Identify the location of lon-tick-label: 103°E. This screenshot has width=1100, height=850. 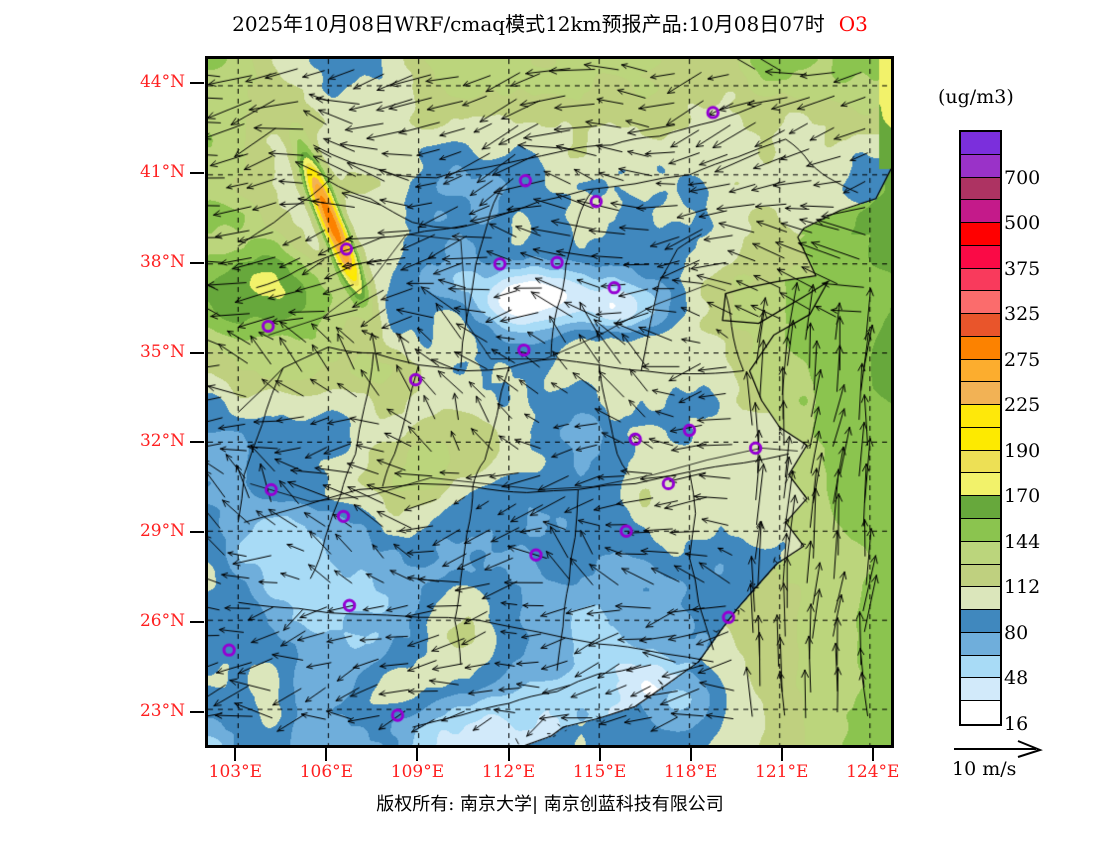
(235, 772).